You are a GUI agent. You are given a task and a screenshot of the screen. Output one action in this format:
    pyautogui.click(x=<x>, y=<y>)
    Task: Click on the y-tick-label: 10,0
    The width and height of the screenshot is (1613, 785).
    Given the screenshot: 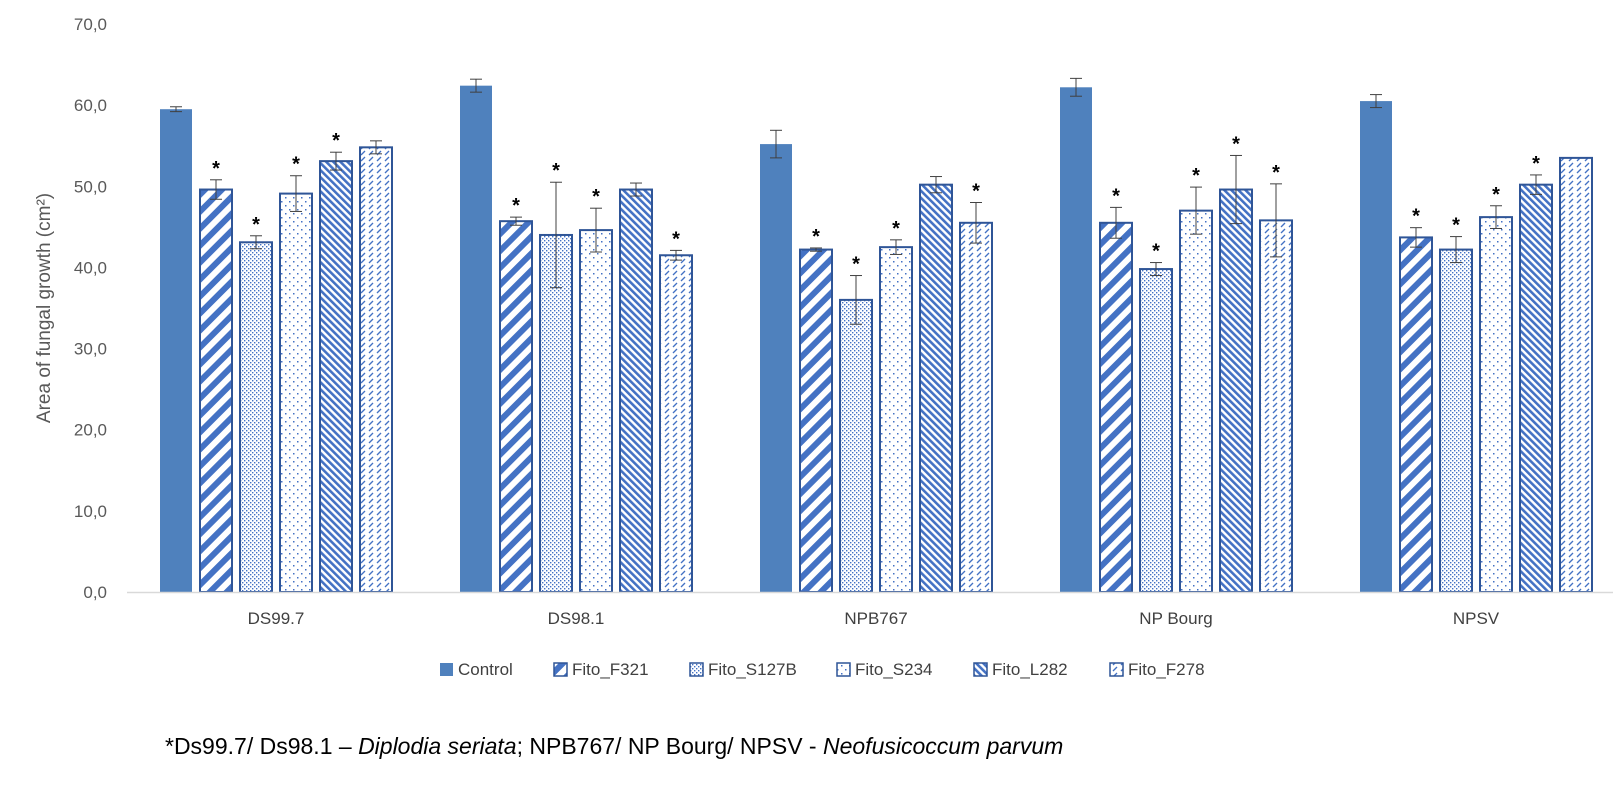 What is the action you would take?
    pyautogui.click(x=90, y=511)
    